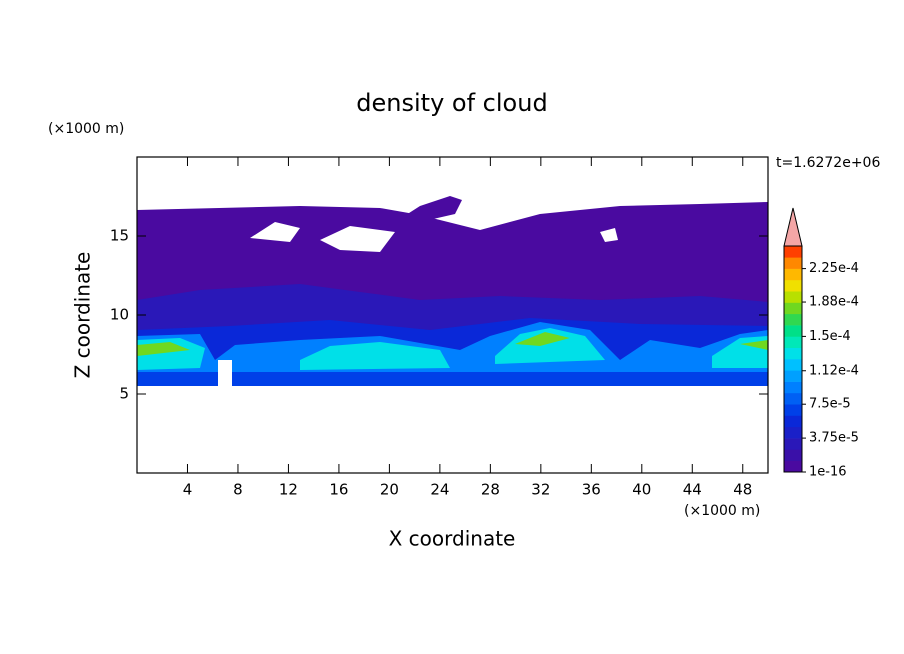 The height and width of the screenshot is (654, 904). What do you see at coordinates (188, 490) in the screenshot?
I see `x-tick-label: 4` at bounding box center [188, 490].